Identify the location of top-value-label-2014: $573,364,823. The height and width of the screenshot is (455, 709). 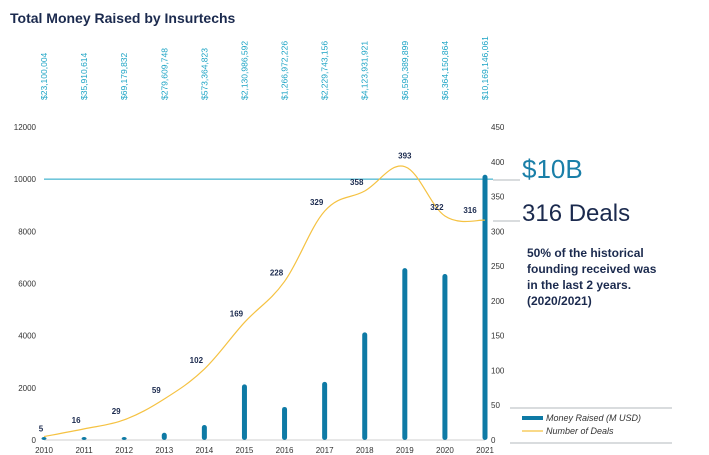
(204, 74).